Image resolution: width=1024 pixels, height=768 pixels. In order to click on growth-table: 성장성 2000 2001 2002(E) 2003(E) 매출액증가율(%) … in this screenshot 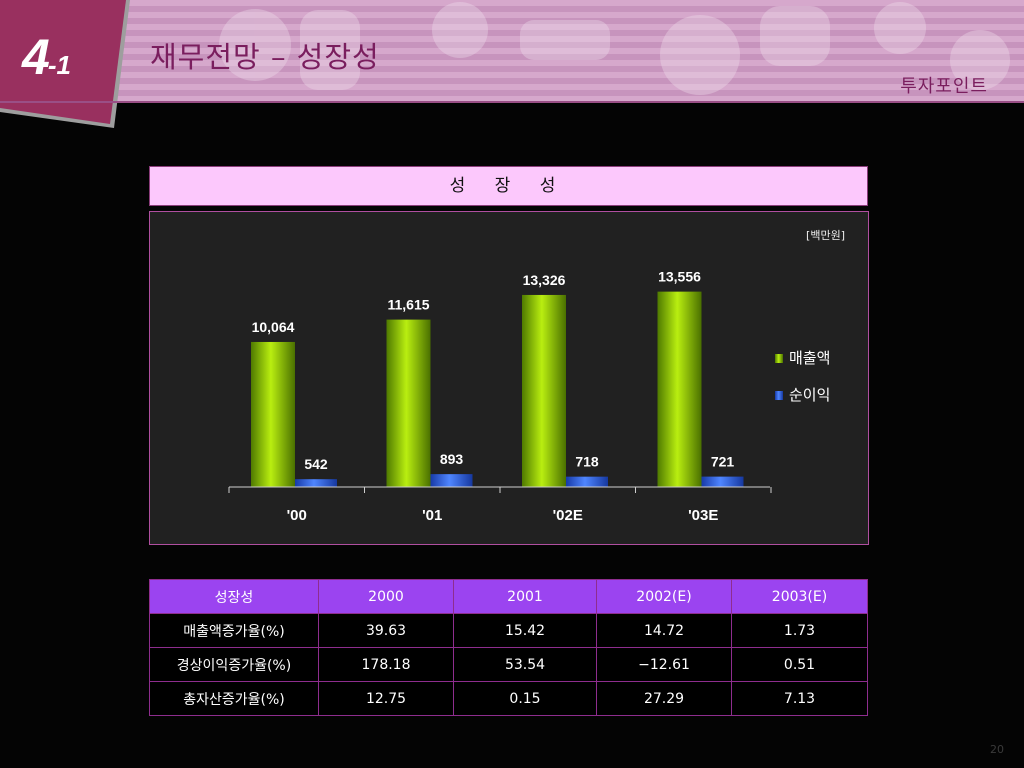, I will do `click(508, 647)`.